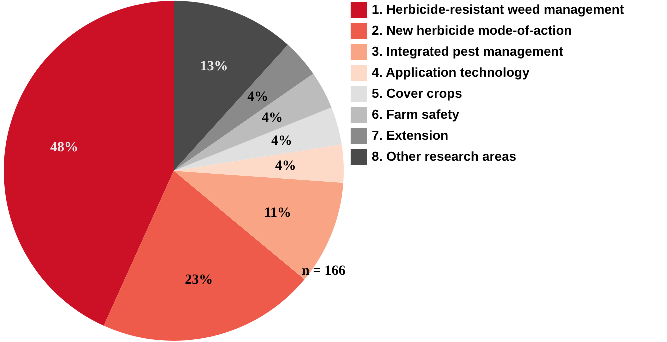 The width and height of the screenshot is (667, 342). I want to click on legend-label: 7. Extension, so click(410, 135).